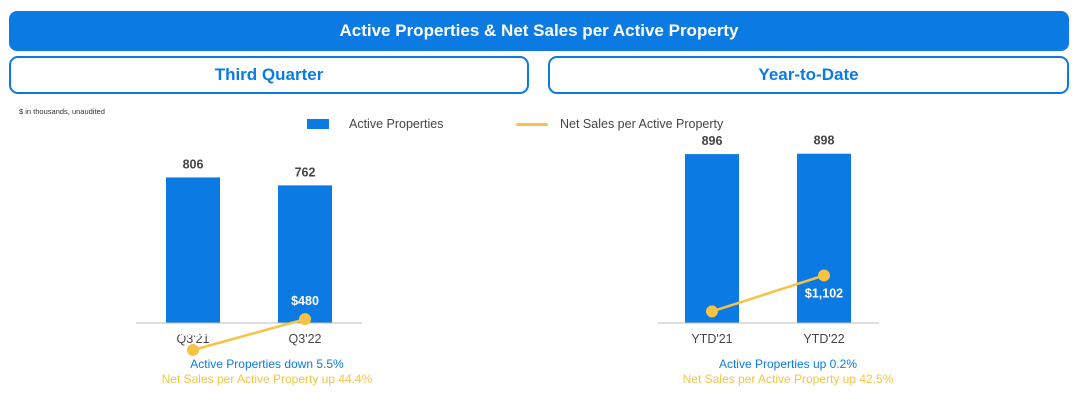  Describe the element at coordinates (193, 332) in the screenshot. I see `line-value-label: $332` at that location.